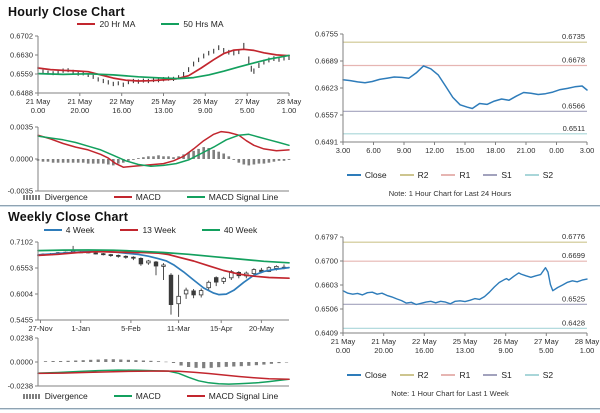  What do you see at coordinates (149, 159) in the screenshot?
I see `hourly-macd-chart: 0.0035 0.0000 -0.0035` at bounding box center [149, 159].